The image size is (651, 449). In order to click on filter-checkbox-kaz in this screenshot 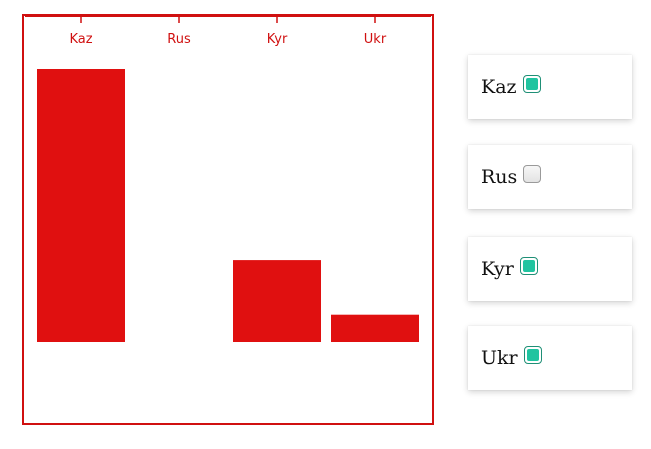, I will do `click(531, 84)`.